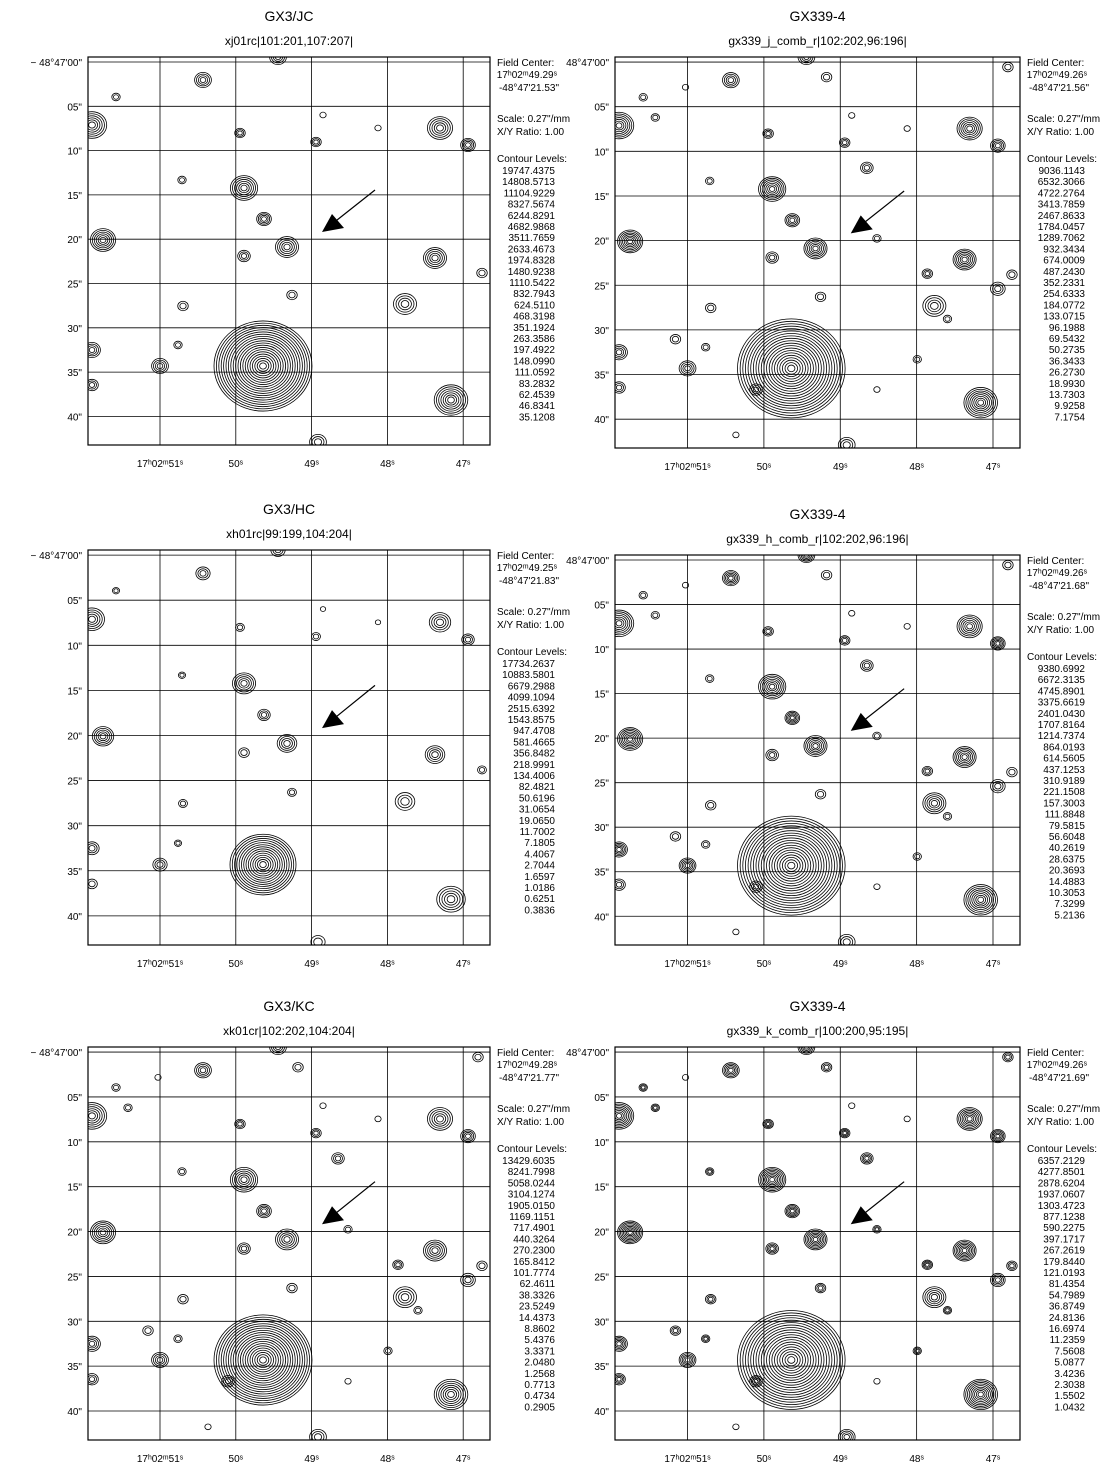 The height and width of the screenshot is (1474, 1114). Describe the element at coordinates (1067, 1307) in the screenshot. I see `contour-level: 36.8749` at that location.